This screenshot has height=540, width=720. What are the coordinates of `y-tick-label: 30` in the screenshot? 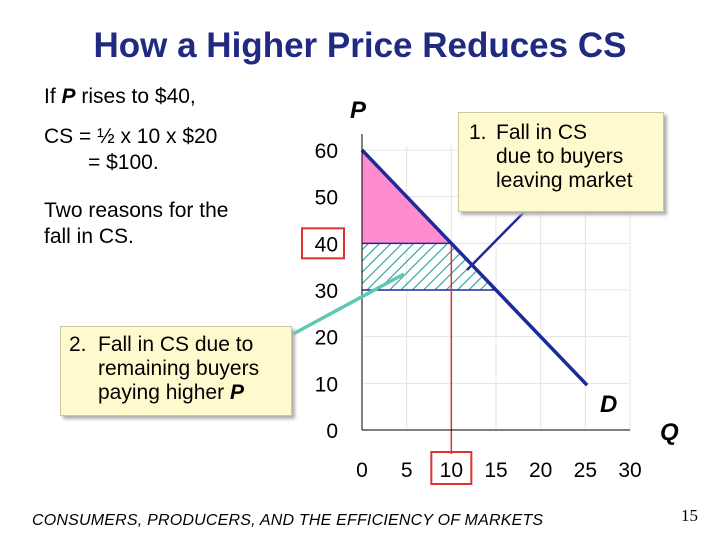 It's located at (326, 291).